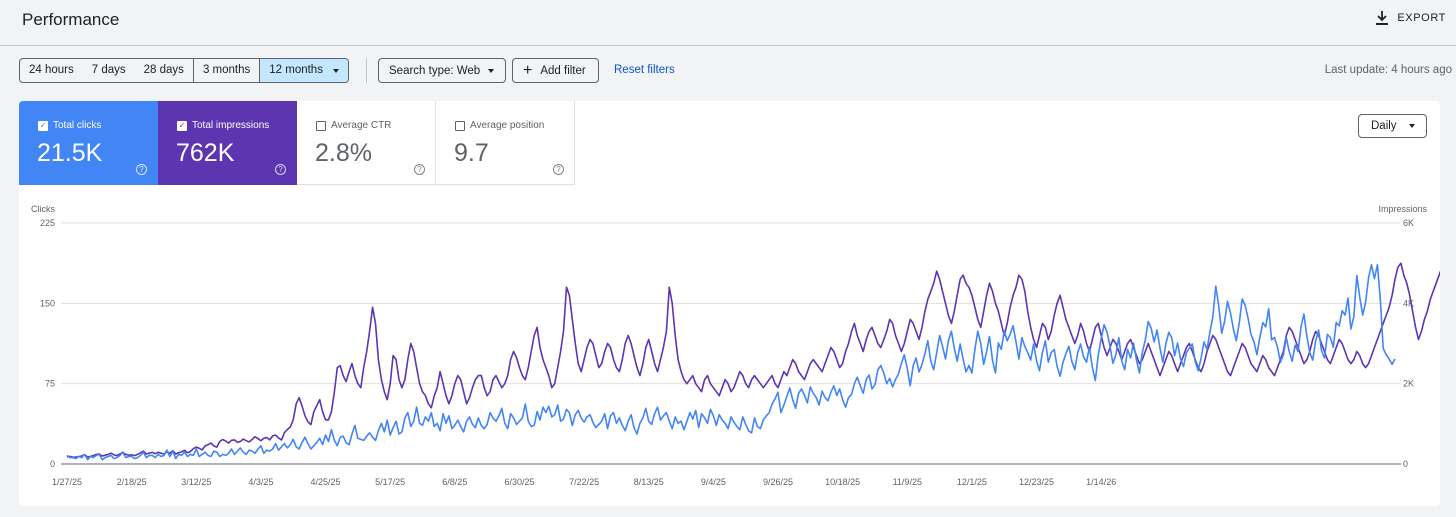 The height and width of the screenshot is (517, 1456). Describe the element at coordinates (842, 482) in the screenshot. I see `x-tick: 10/18/25` at that location.